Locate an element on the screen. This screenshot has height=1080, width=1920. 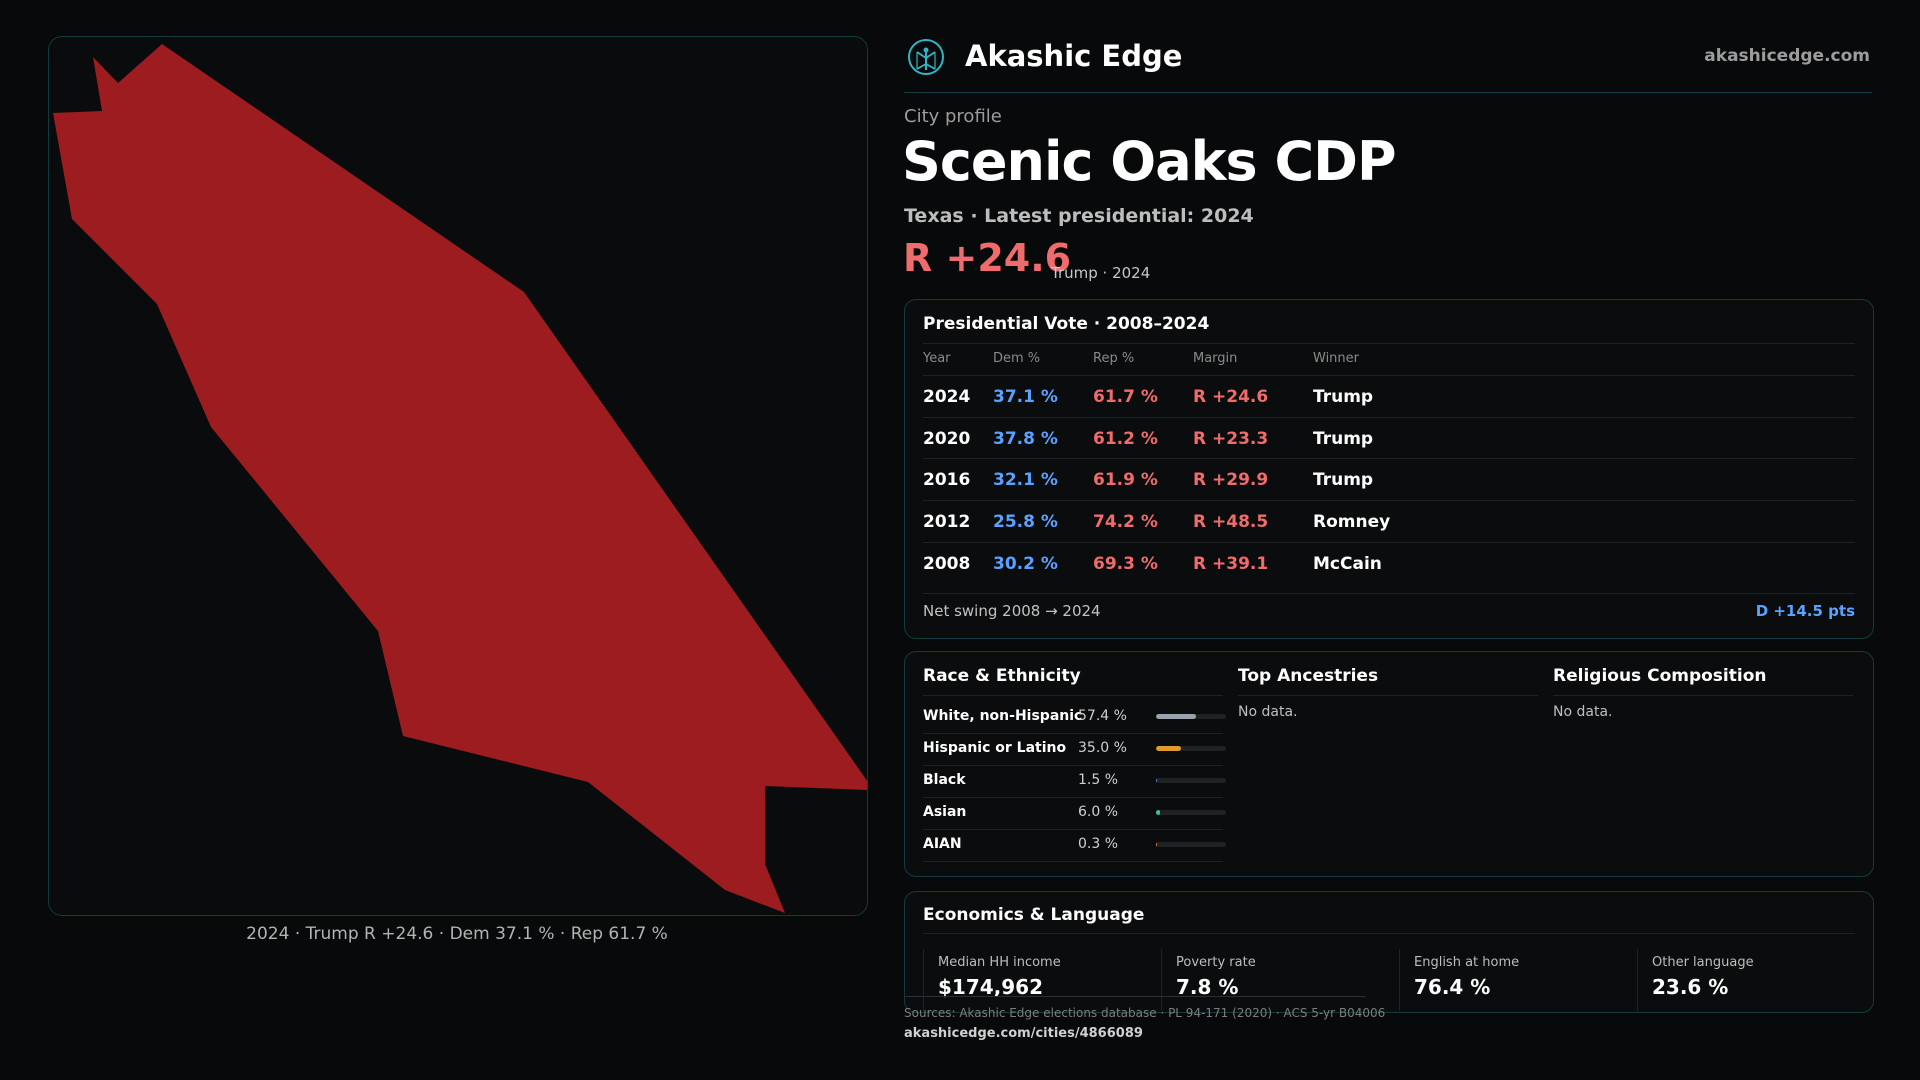
stat-other-language: Other language 23.6 % is located at coordinates (1756, 980).